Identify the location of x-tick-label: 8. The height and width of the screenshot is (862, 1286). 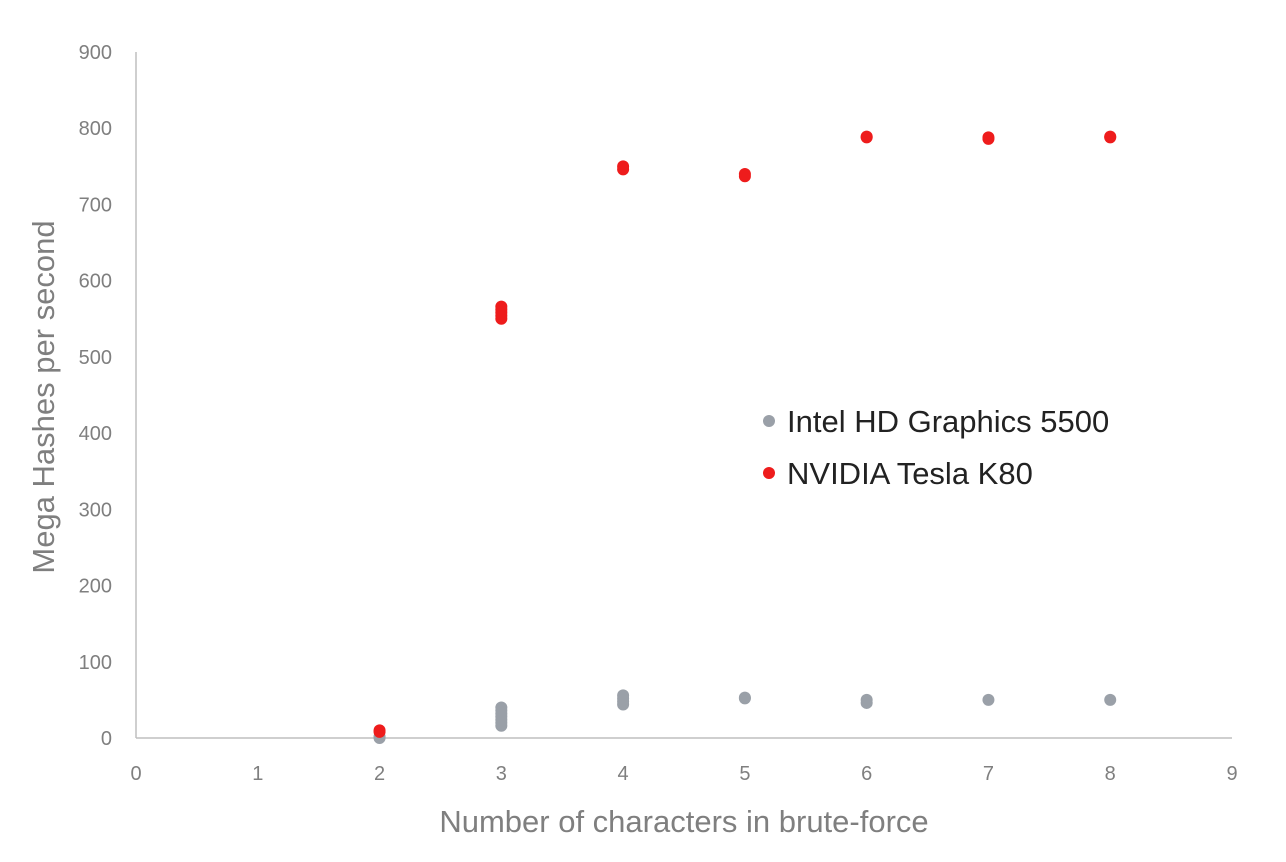
(1110, 774).